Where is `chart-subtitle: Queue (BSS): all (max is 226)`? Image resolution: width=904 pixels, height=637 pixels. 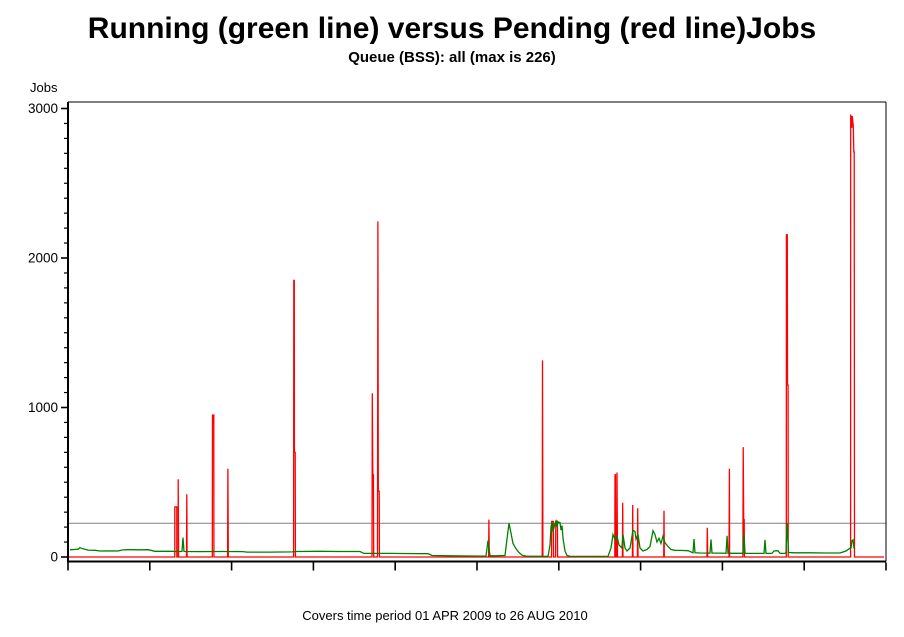 chart-subtitle: Queue (BSS): all (max is 226) is located at coordinates (452, 57).